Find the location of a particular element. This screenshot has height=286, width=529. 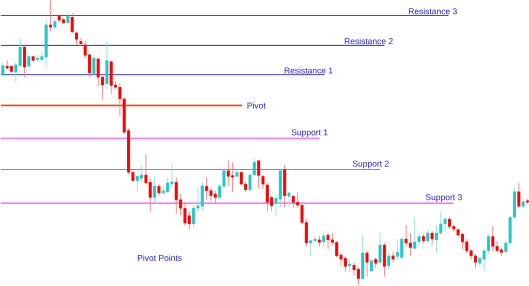

ref-line-label: Support 1 is located at coordinates (310, 134).